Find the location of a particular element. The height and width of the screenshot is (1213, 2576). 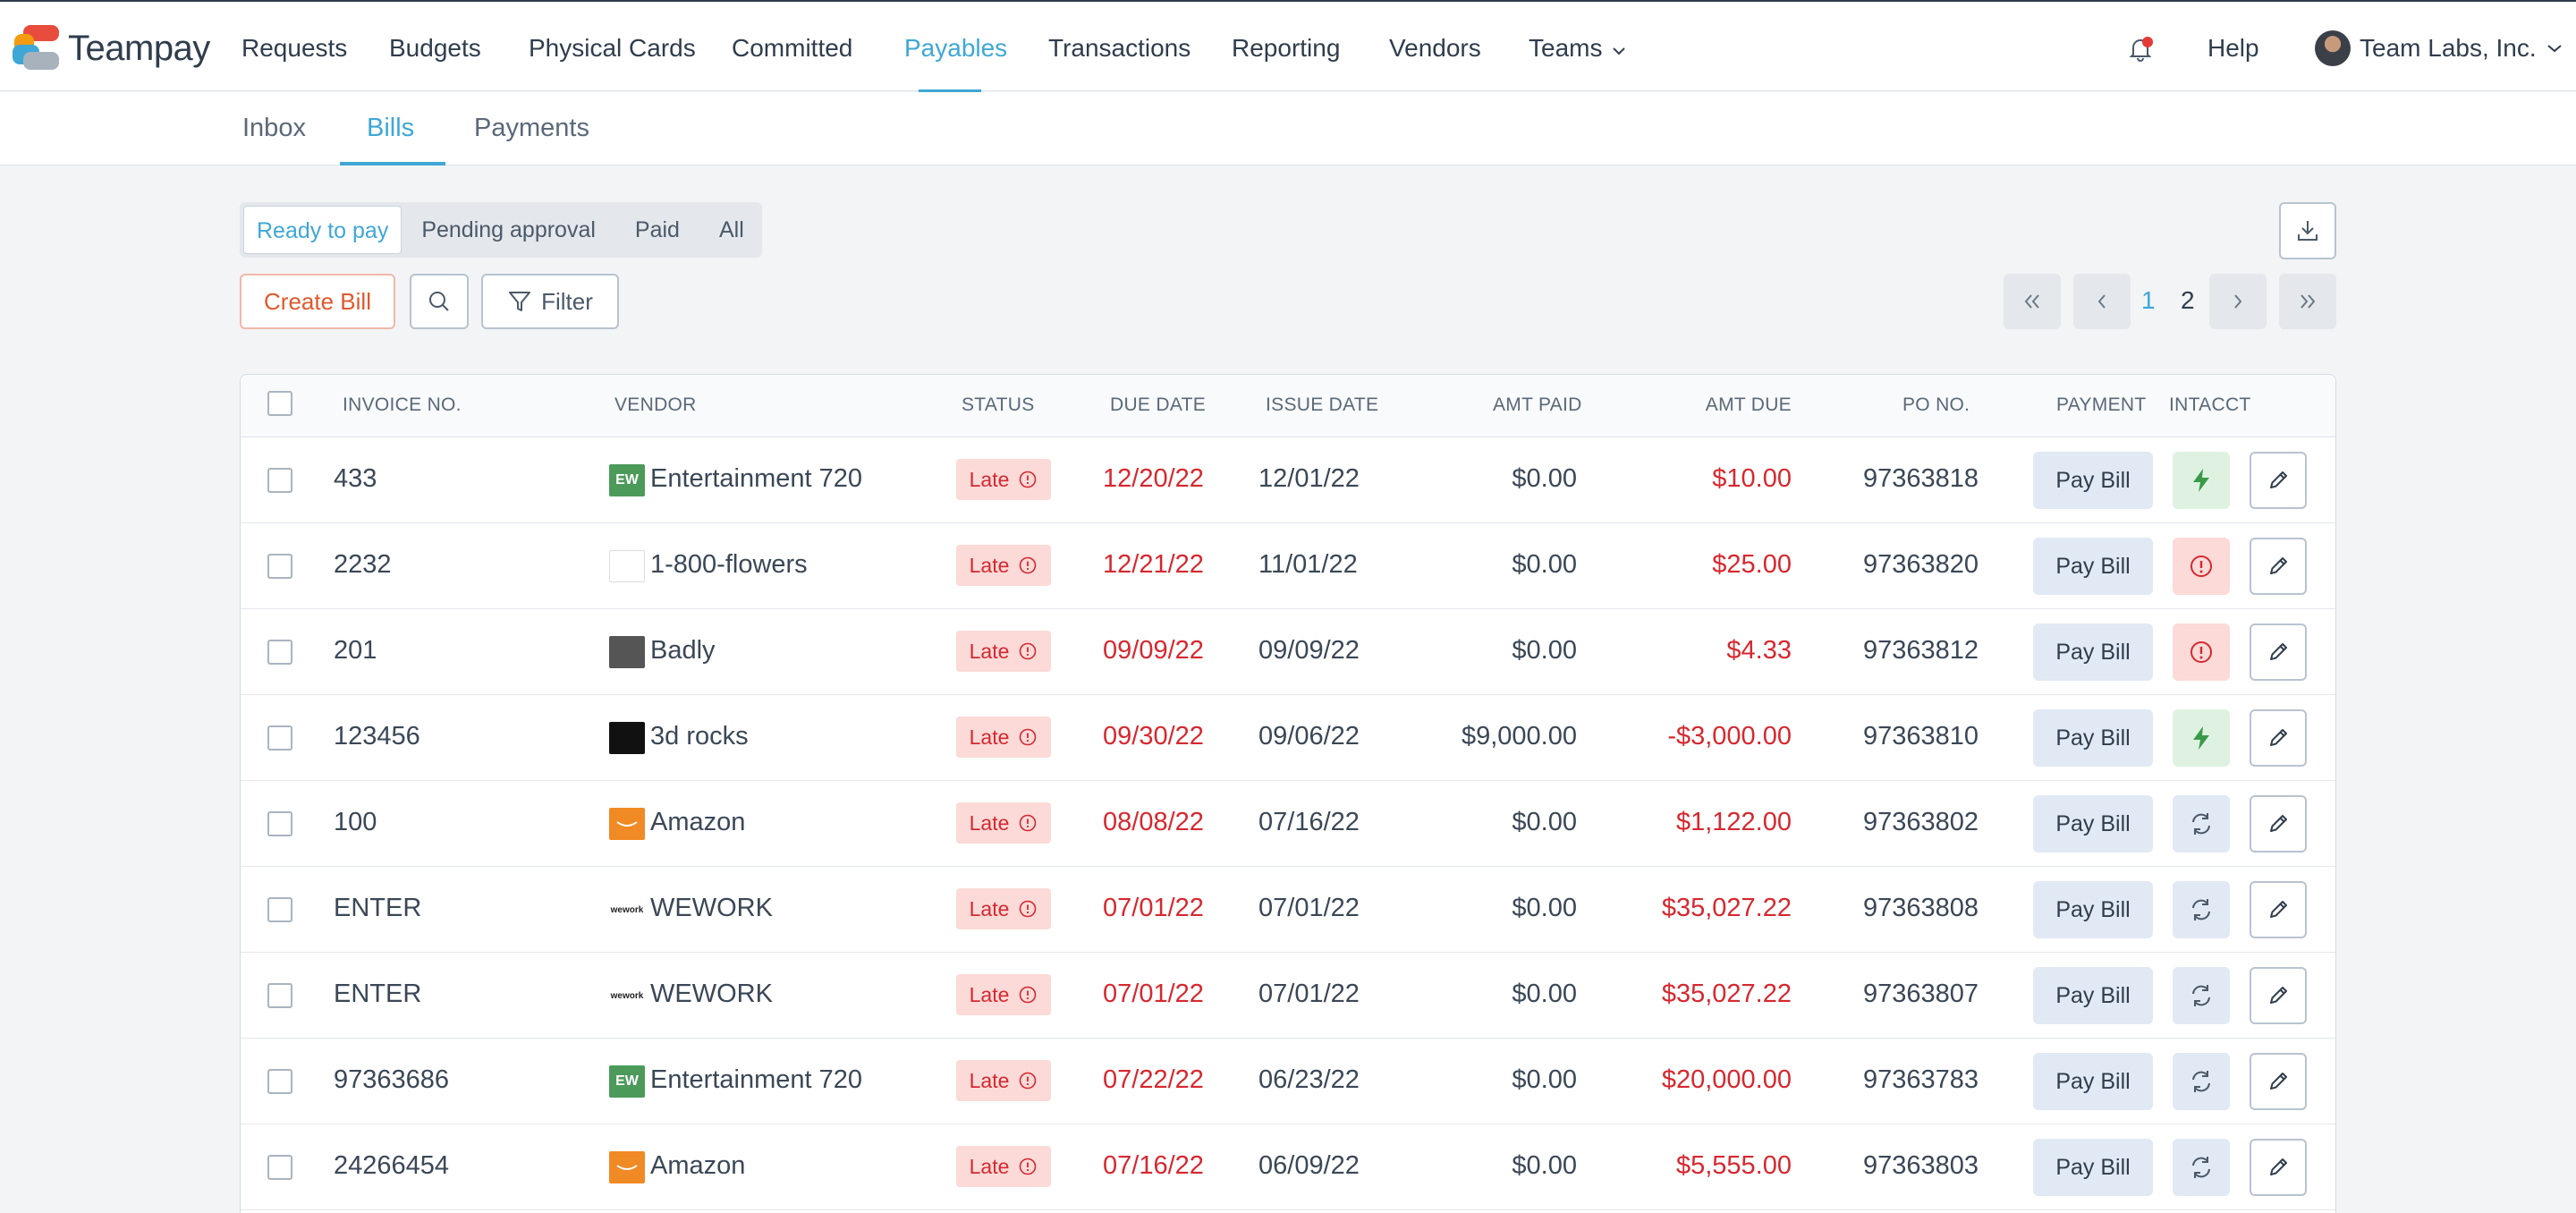

col-amt-paid: AMT PAID is located at coordinates (1537, 404).